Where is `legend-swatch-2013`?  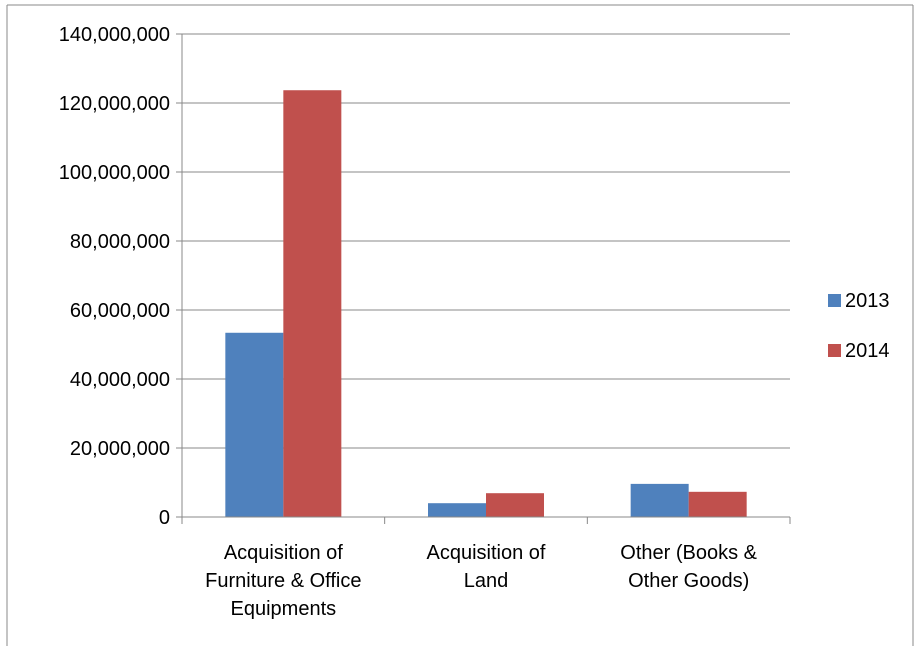
legend-swatch-2013 is located at coordinates (834, 300).